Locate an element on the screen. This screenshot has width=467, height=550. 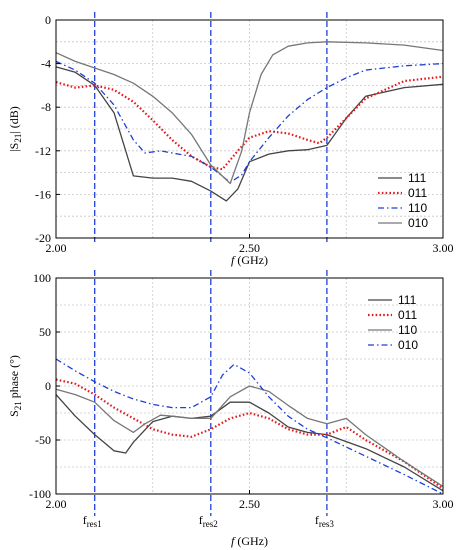
y-axis-title: S21 phase (°) is located at coordinates (15, 386).